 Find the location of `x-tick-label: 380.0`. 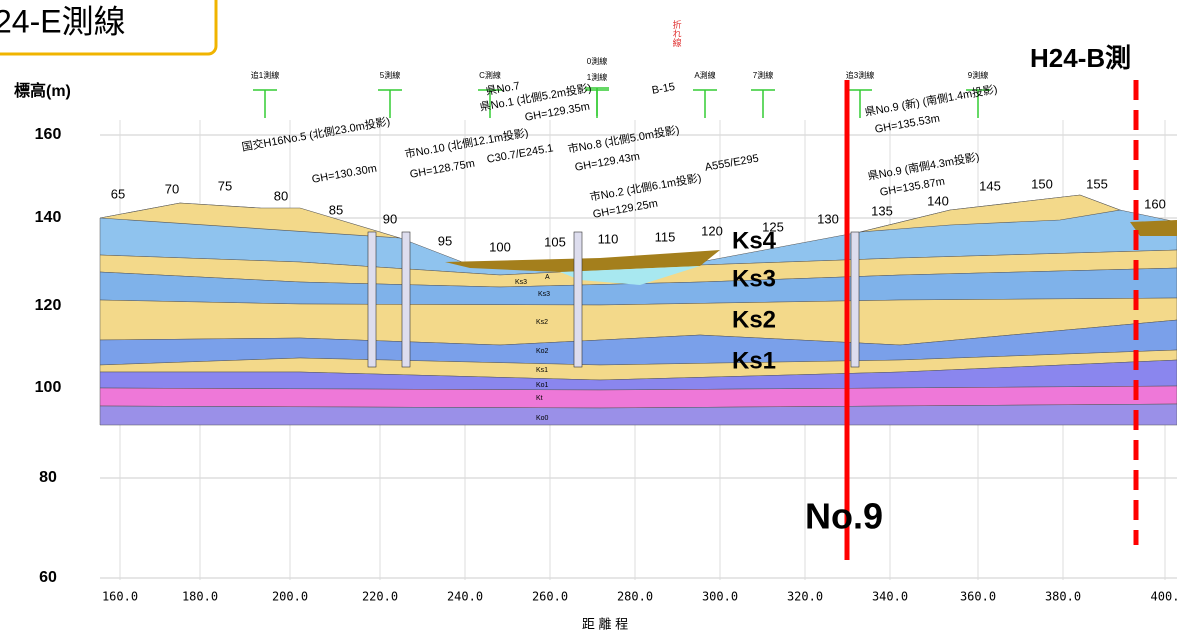

x-tick-label: 380.0 is located at coordinates (1063, 597).